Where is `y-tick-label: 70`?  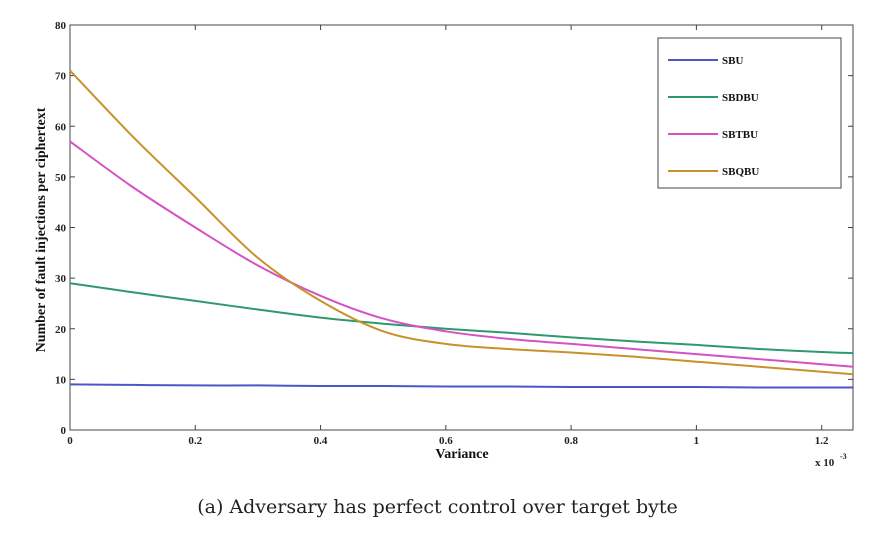
y-tick-label: 70 is located at coordinates (61, 77).